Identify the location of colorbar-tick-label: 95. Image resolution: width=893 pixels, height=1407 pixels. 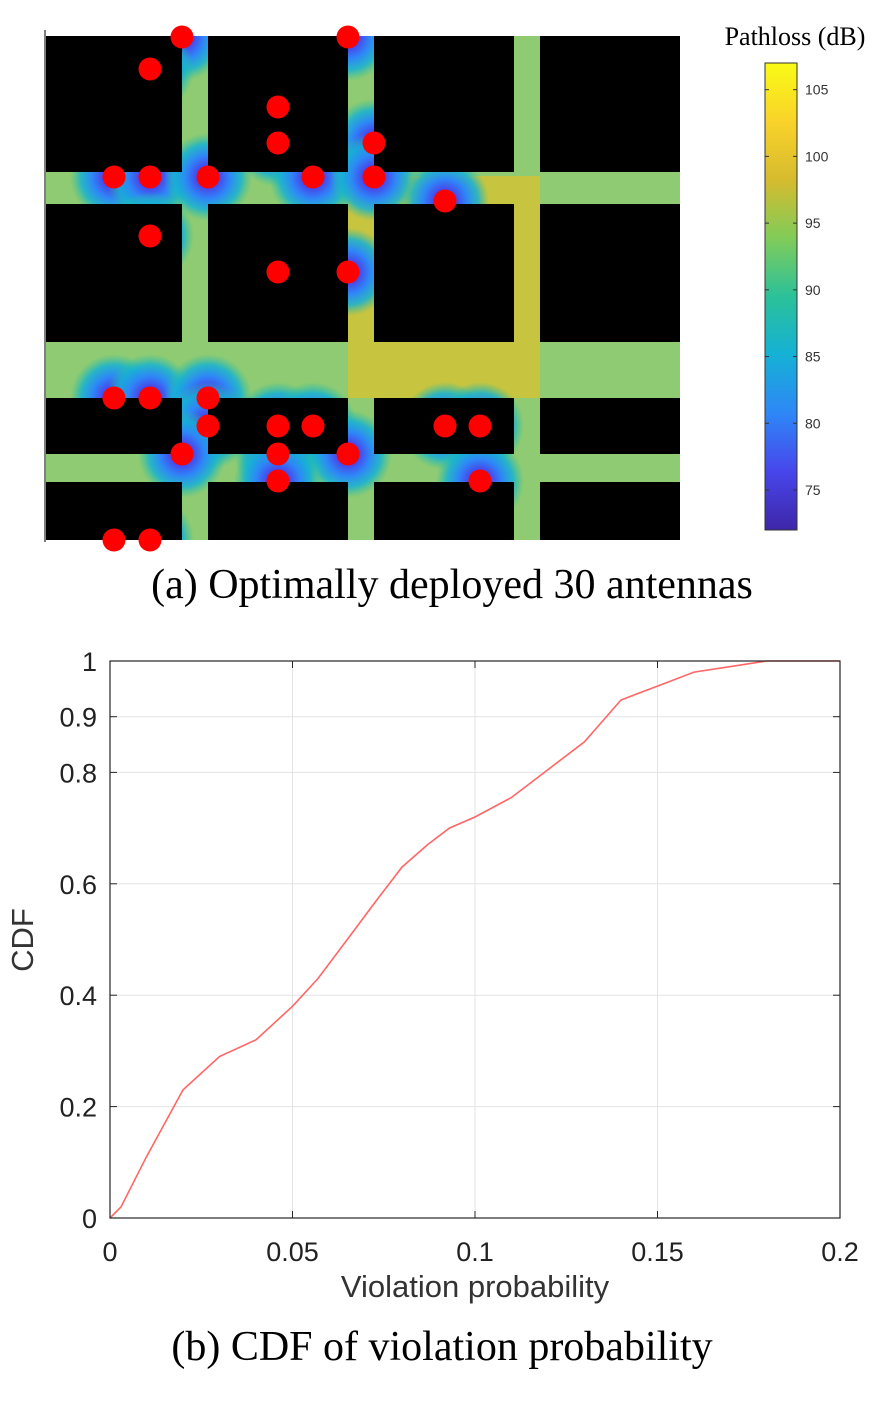
(813, 223).